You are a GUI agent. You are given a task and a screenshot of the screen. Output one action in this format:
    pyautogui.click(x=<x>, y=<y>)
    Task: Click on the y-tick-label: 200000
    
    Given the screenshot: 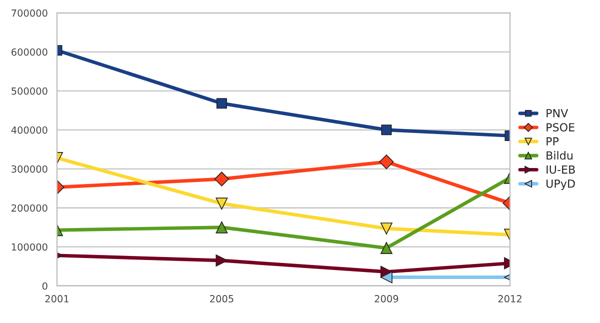 What is the action you would take?
    pyautogui.click(x=30, y=208)
    